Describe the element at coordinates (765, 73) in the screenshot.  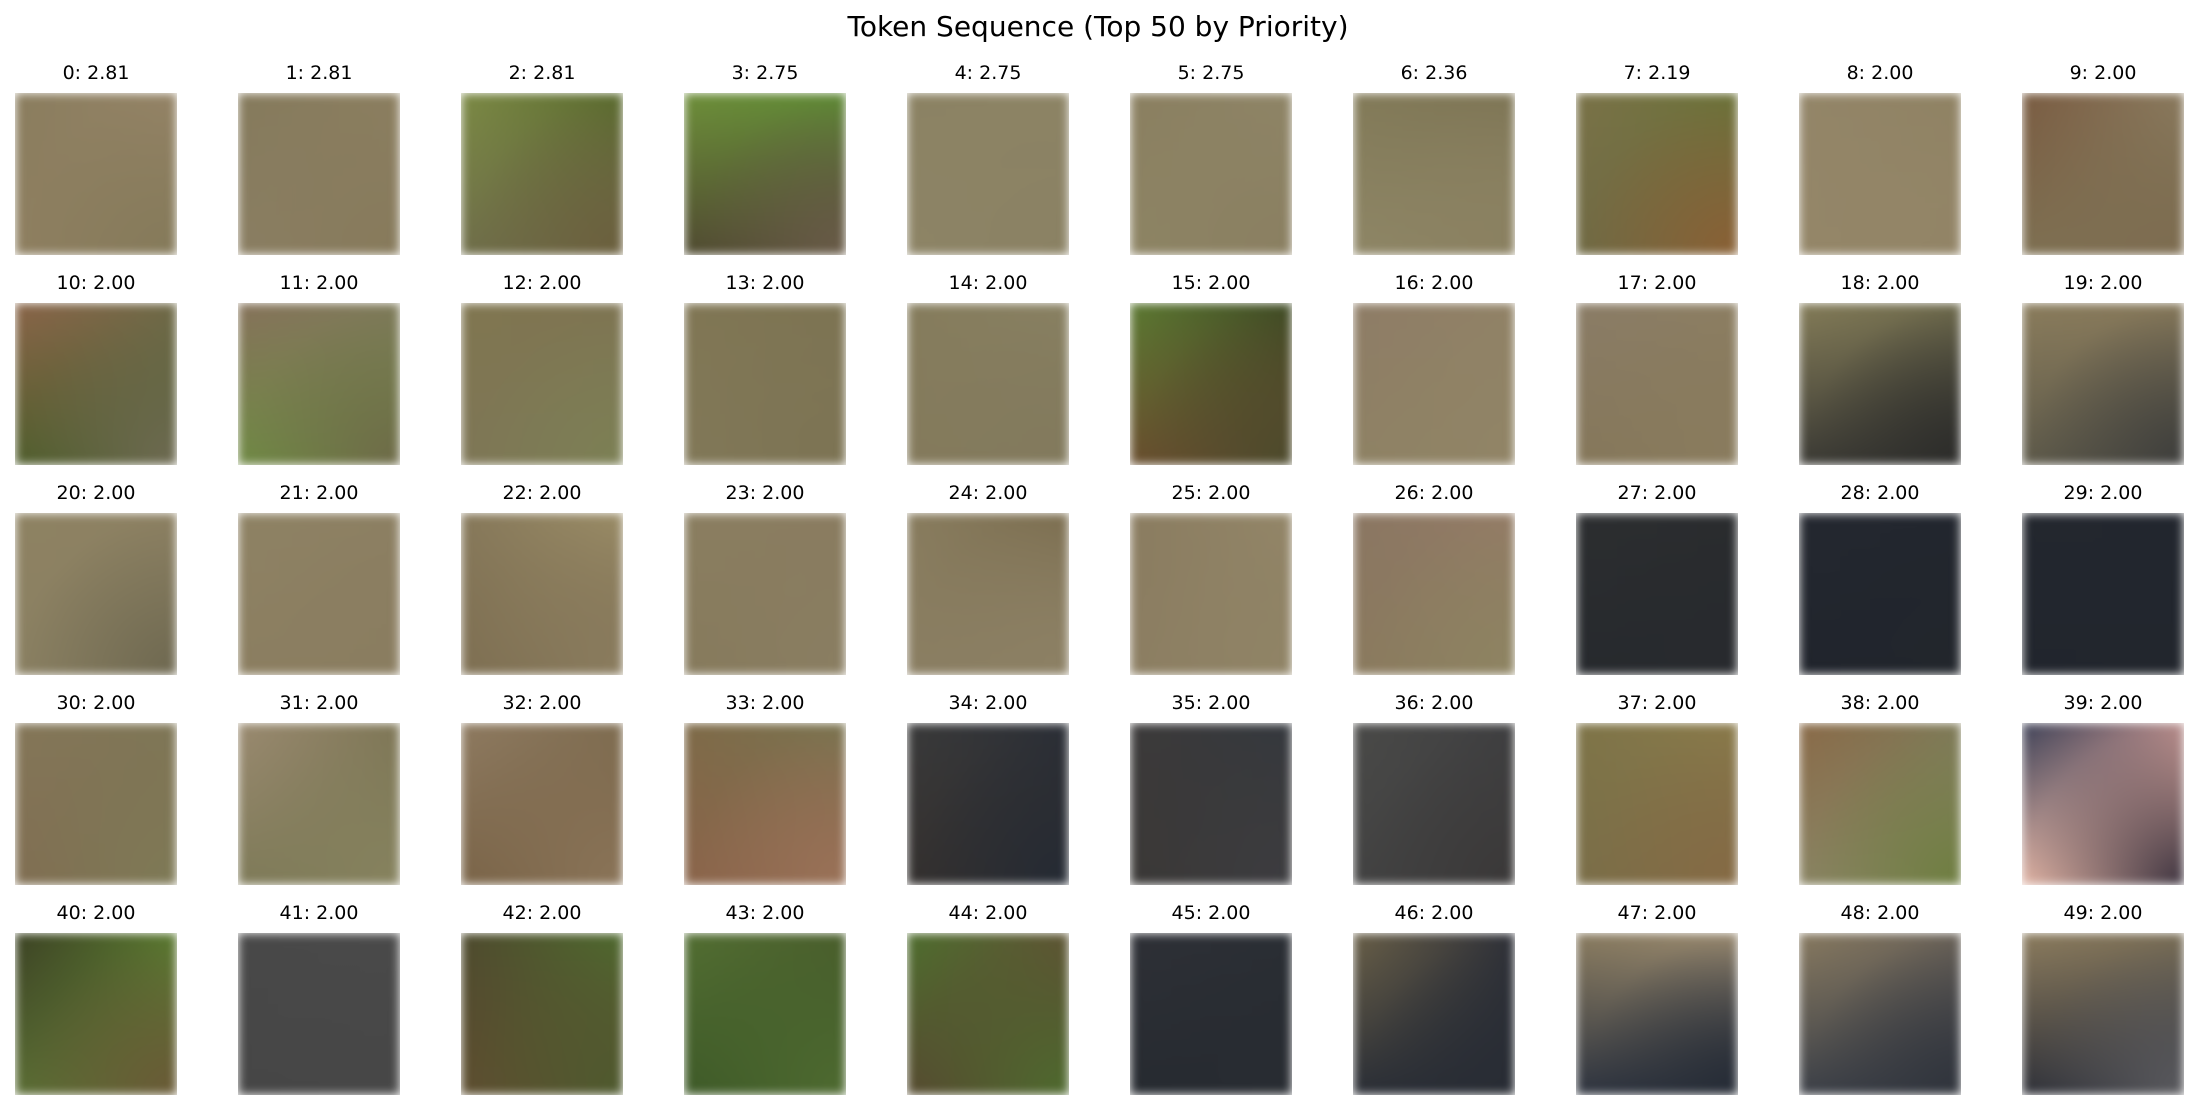
I see `token-label: 3: 2.75` at that location.